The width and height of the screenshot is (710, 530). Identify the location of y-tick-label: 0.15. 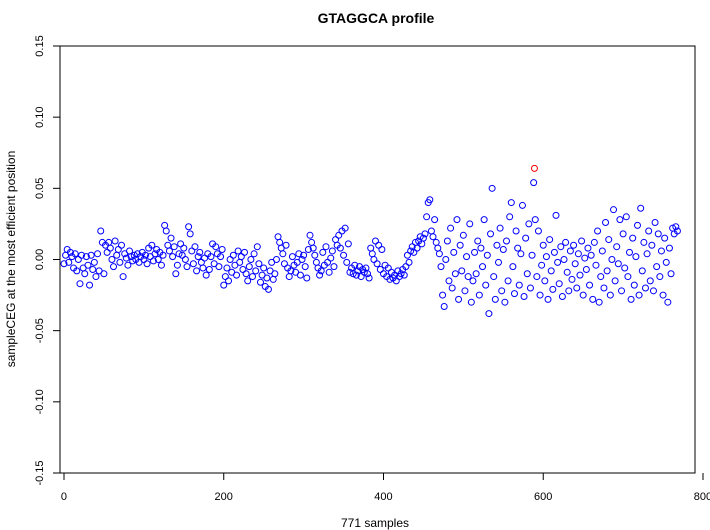
(40, 45).